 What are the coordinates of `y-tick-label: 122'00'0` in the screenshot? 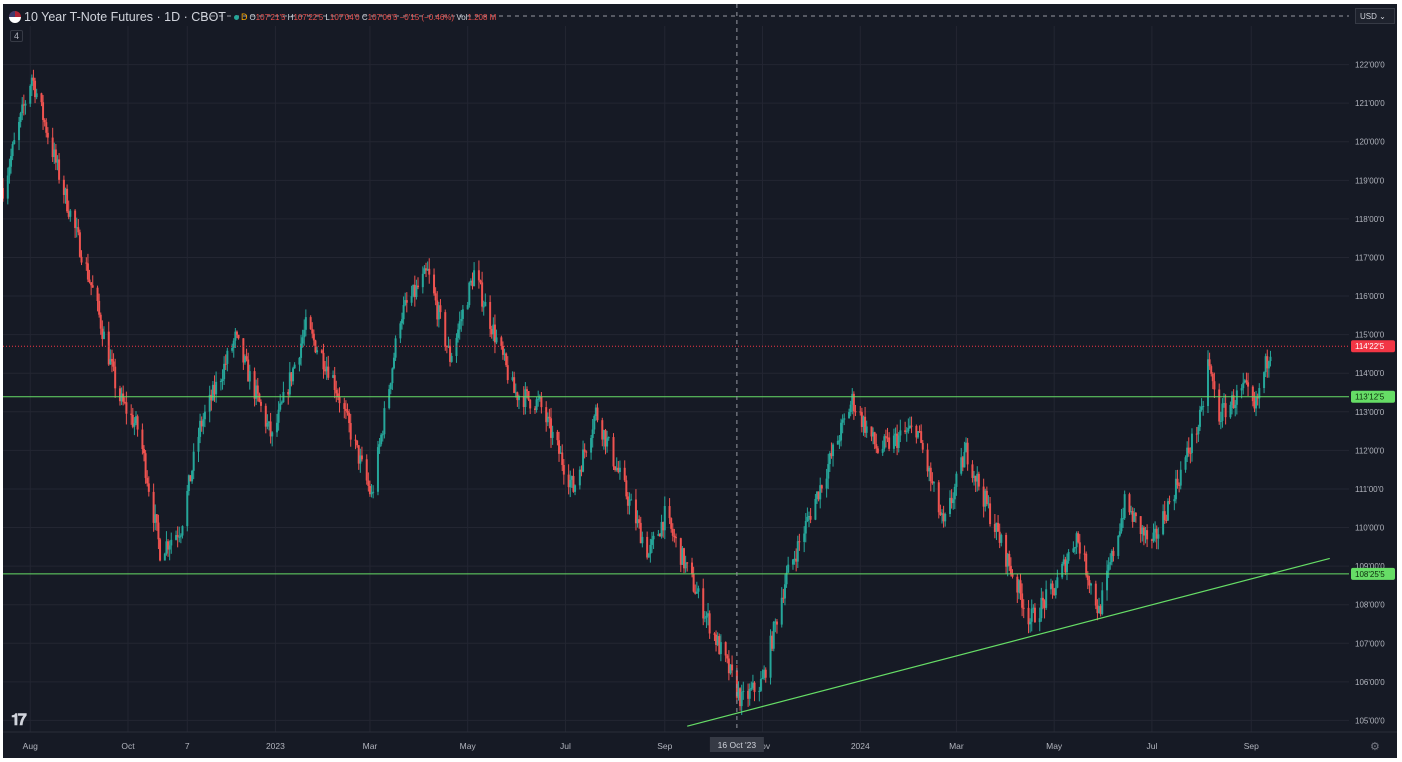 It's located at (1370, 65).